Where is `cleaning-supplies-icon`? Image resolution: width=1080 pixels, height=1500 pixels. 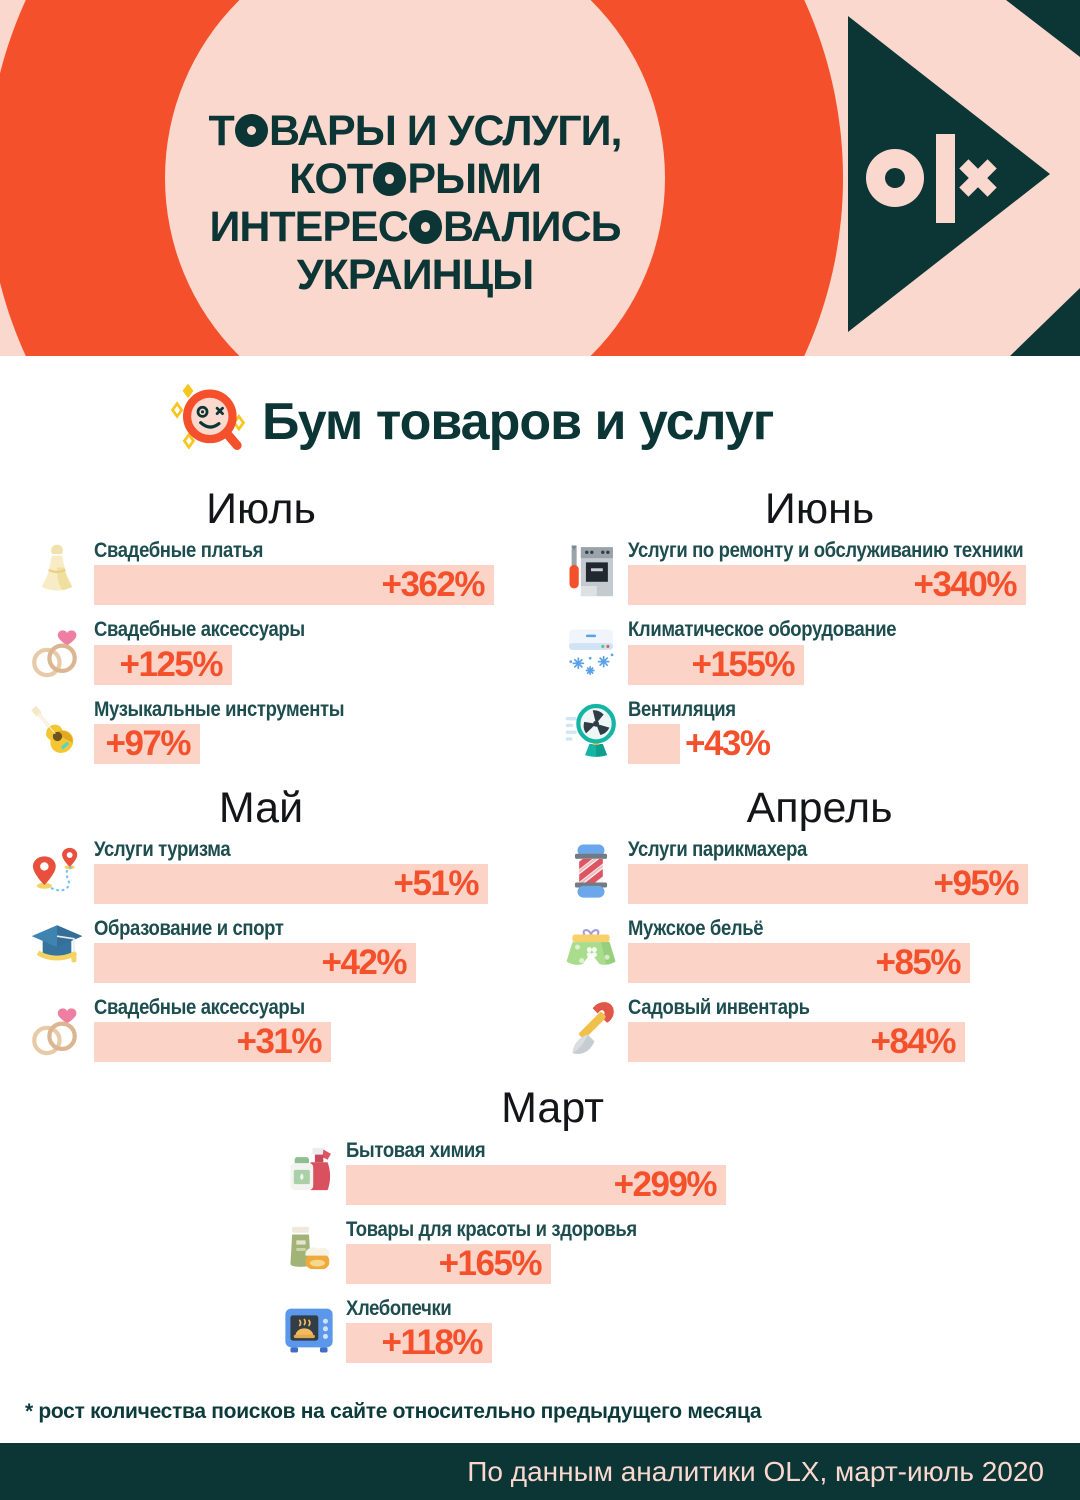 cleaning-supplies-icon is located at coordinates (309, 1171).